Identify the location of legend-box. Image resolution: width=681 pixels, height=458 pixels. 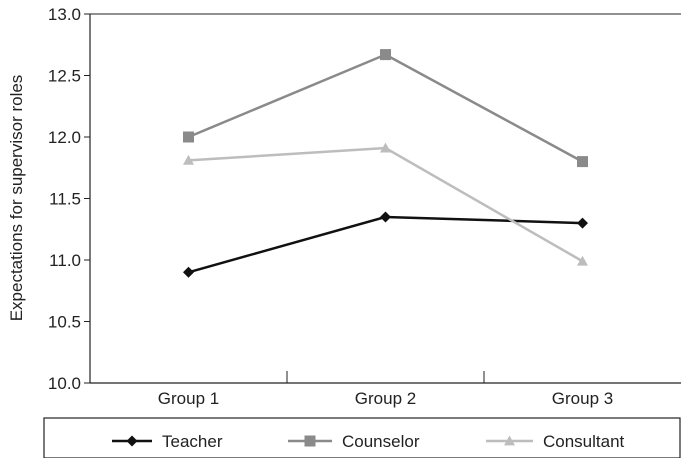
(362, 437).